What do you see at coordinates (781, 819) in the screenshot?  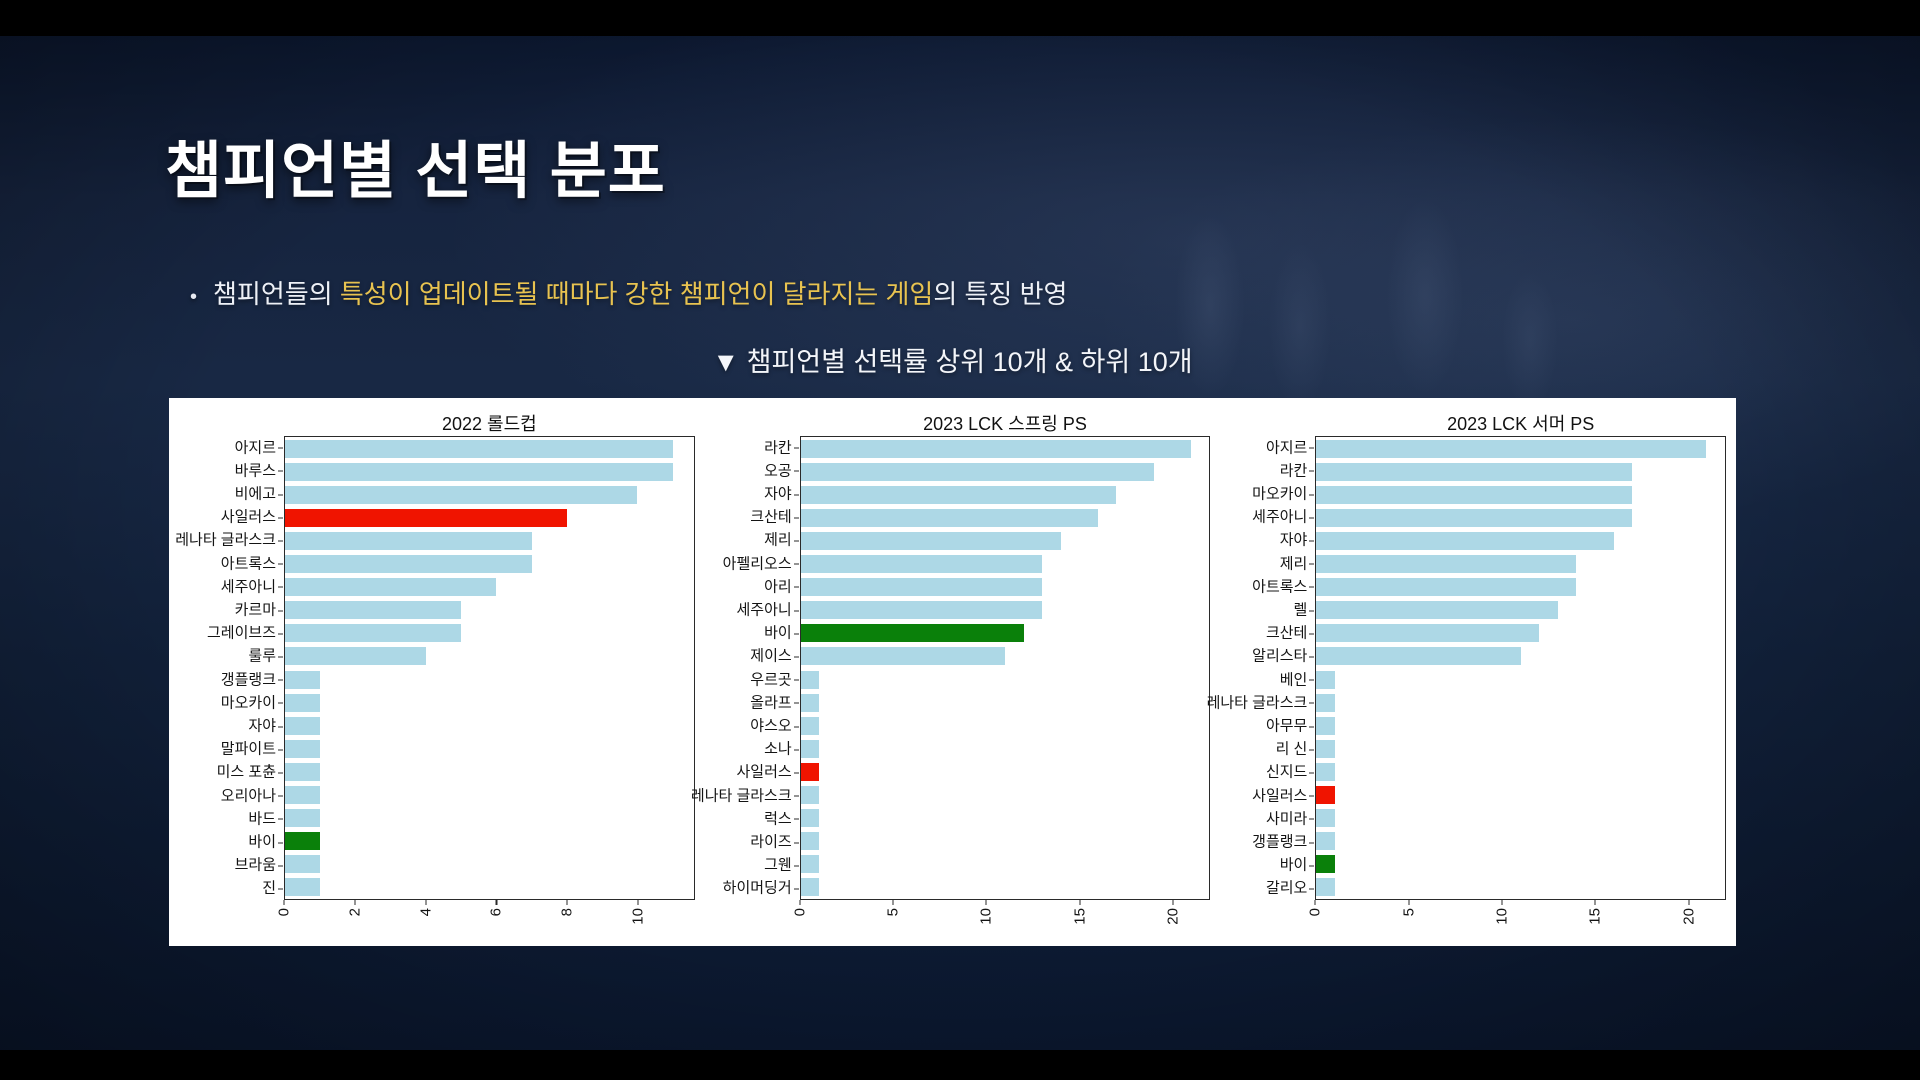 I see `y-axis-label: 럭스` at bounding box center [781, 819].